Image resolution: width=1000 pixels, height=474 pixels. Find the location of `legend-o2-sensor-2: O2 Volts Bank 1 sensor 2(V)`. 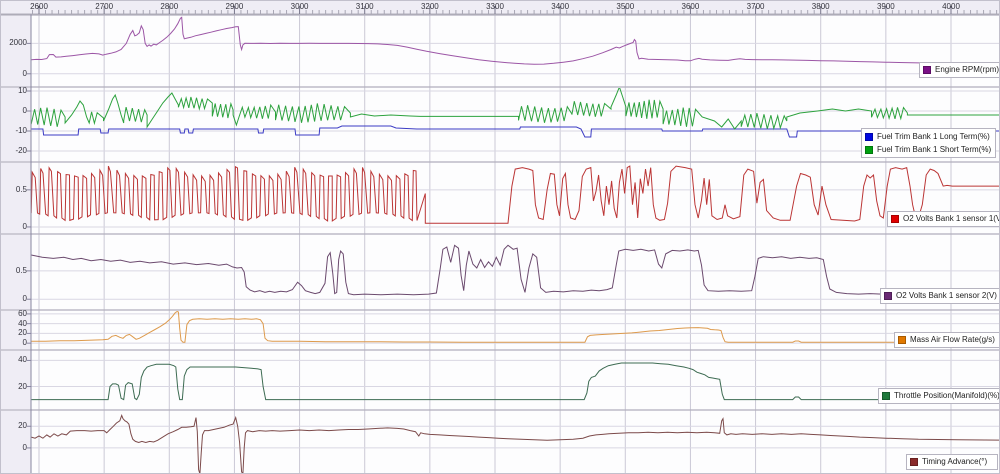

legend-o2-sensor-2: O2 Volts Bank 1 sensor 2(V) is located at coordinates (939, 296).